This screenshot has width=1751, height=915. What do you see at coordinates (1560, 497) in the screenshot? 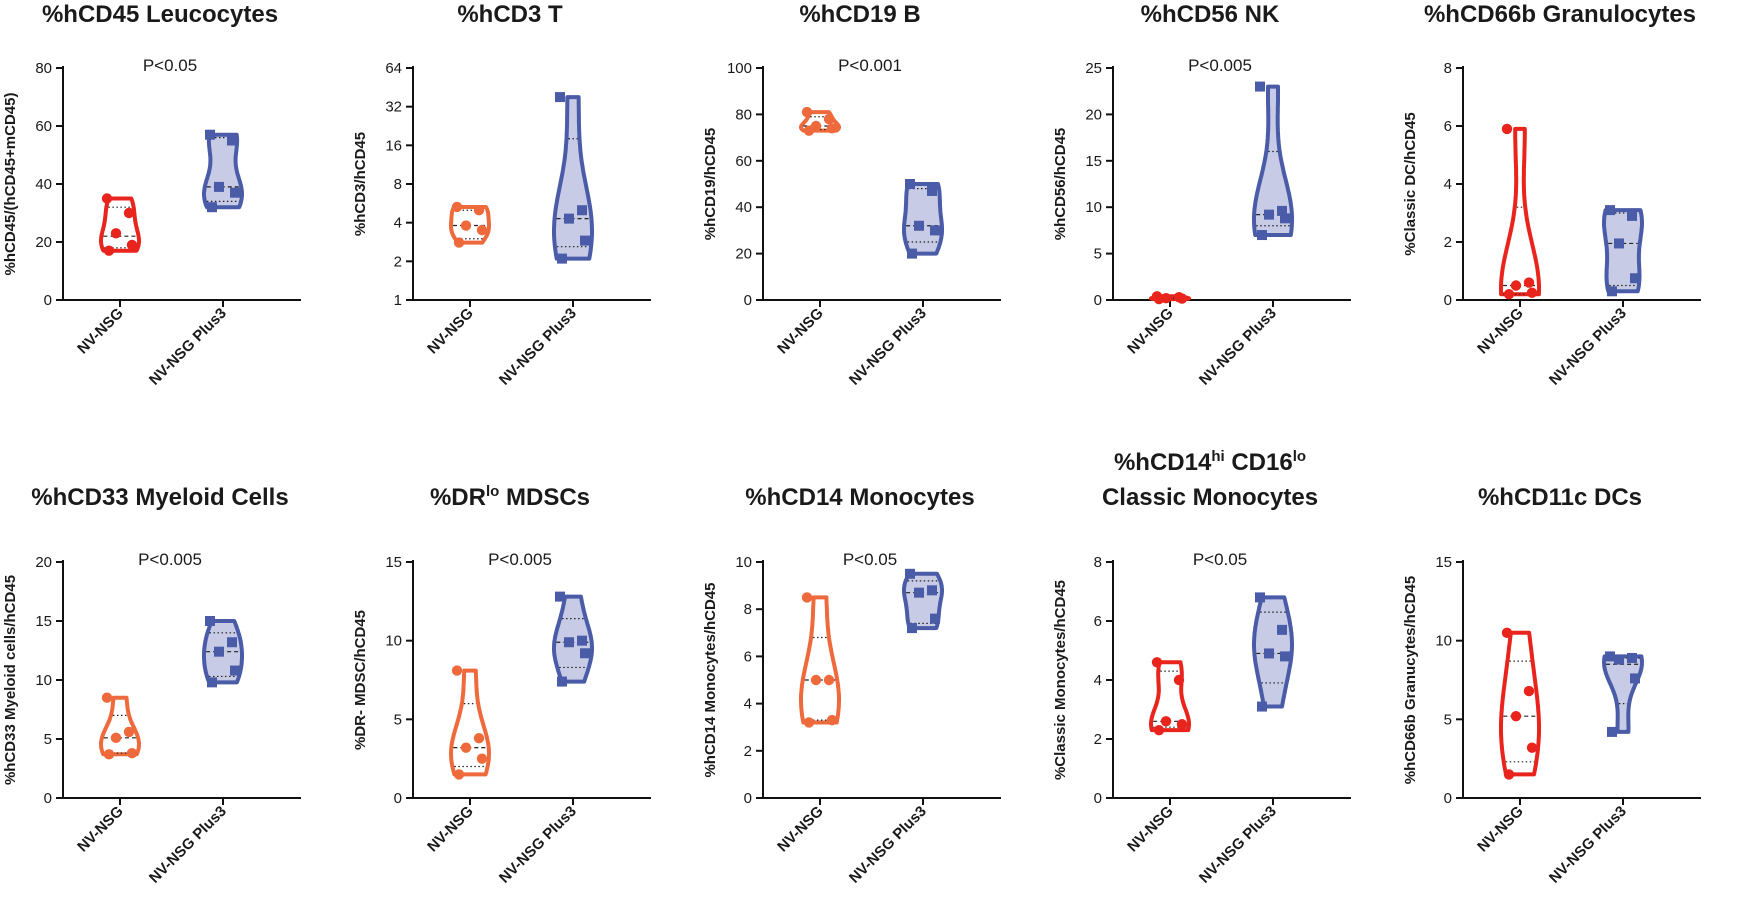
I see `panel-title: %hCD11c DCs` at bounding box center [1560, 497].